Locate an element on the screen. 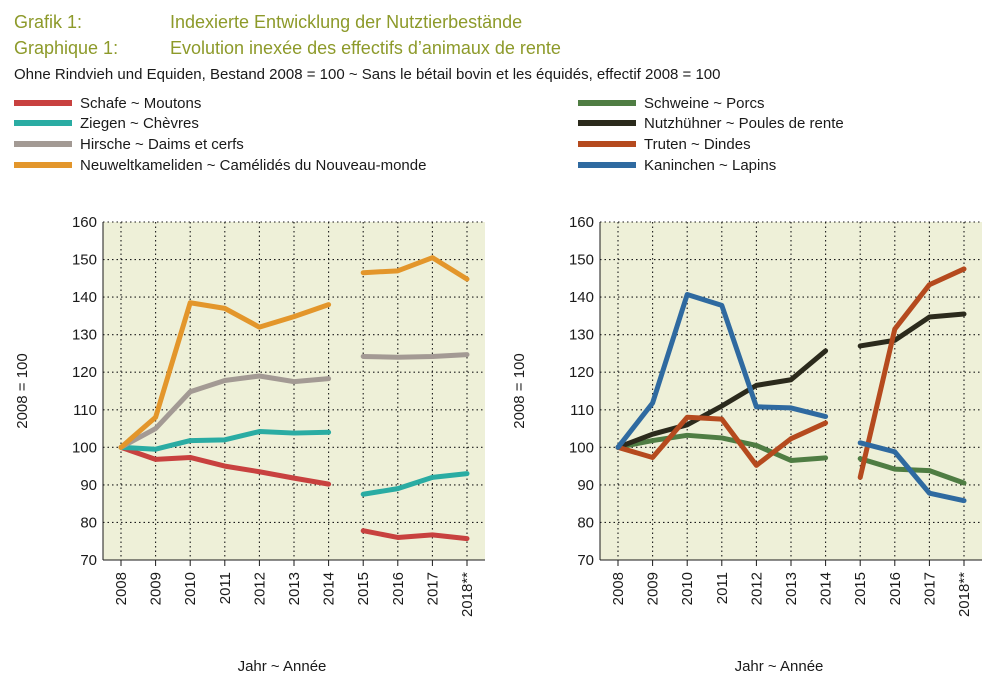 This screenshot has height=693, width=999. legend-item-truten: Truten ~ Dindes is located at coordinates (664, 145).